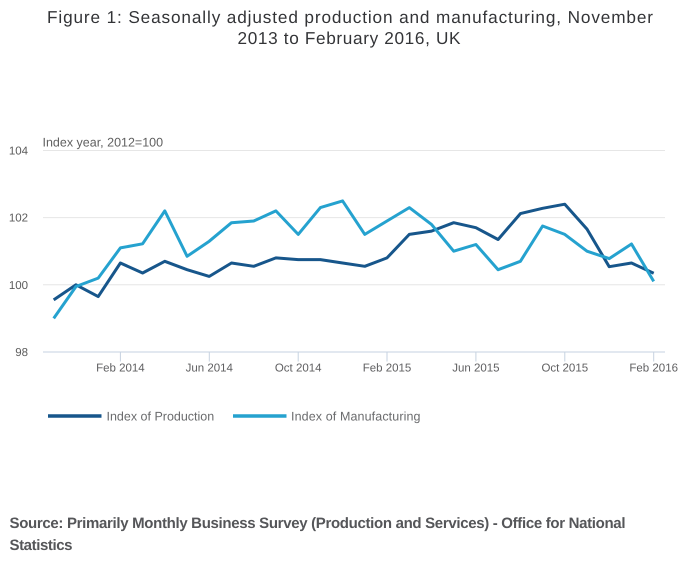 This screenshot has height=579, width=700. Describe the element at coordinates (41, 545) in the screenshot. I see `svg-text: Statistics` at that location.